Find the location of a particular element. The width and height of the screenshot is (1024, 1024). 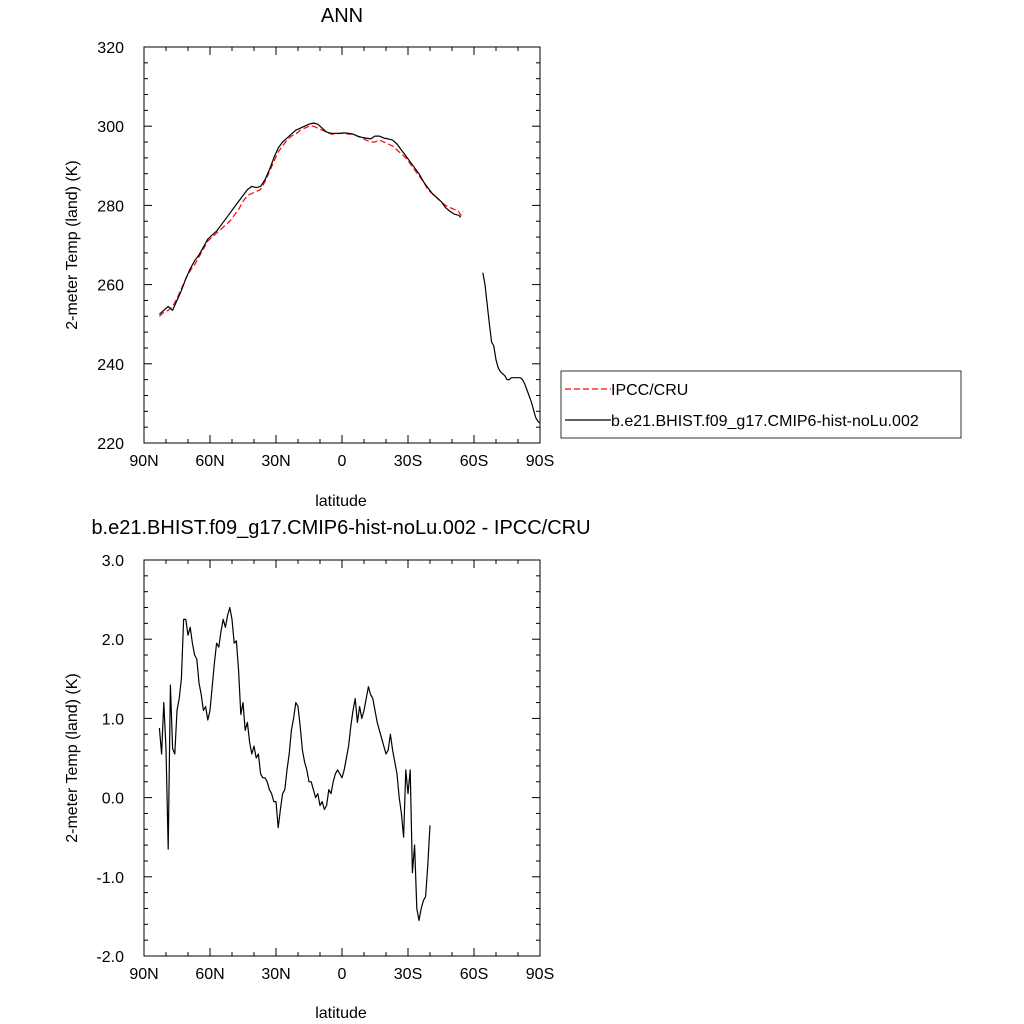

y-tick-label: -2.0 is located at coordinates (110, 957).